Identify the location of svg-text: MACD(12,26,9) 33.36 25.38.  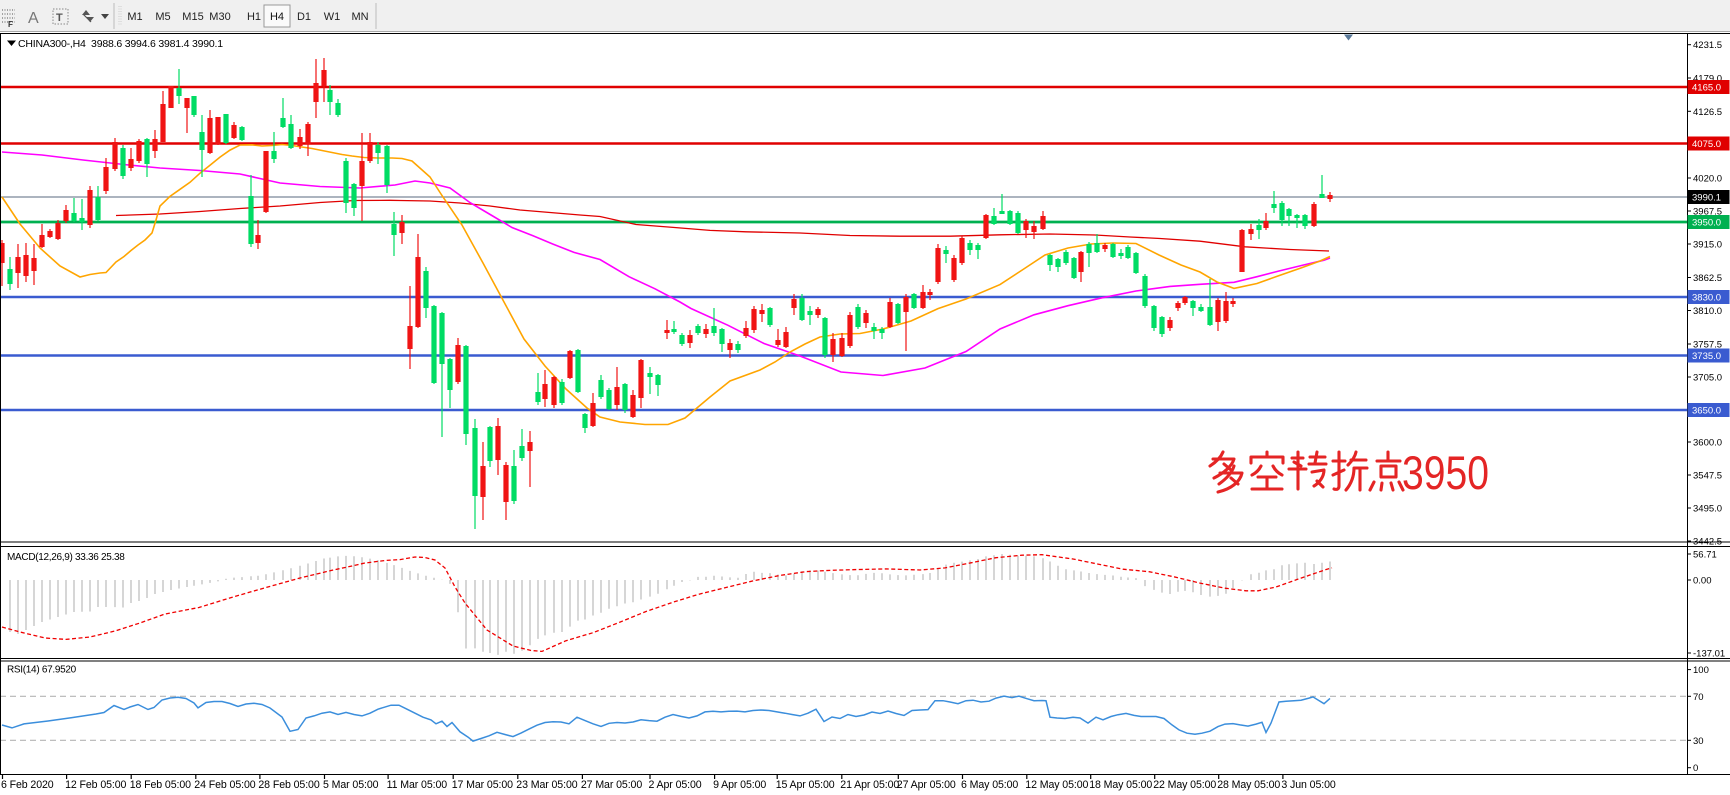
(66, 557).